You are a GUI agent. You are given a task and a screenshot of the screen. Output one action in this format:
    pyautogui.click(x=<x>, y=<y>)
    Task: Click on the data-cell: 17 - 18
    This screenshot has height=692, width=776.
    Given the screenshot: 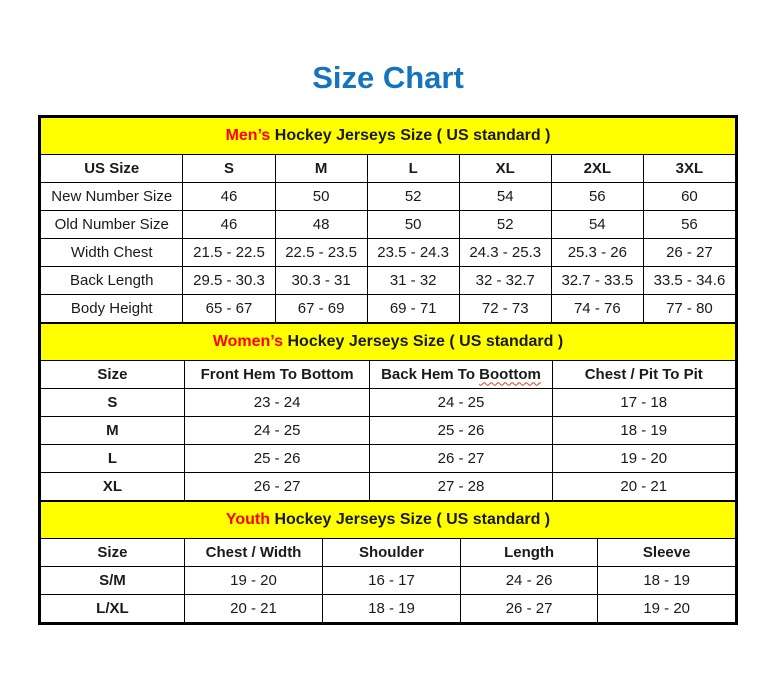 What is the action you would take?
    pyautogui.click(x=643, y=402)
    